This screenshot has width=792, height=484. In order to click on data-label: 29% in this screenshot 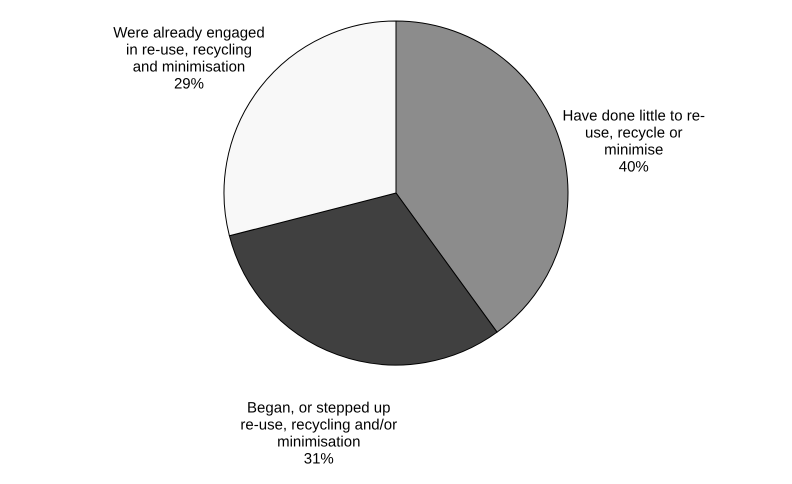, I will do `click(189, 83)`.